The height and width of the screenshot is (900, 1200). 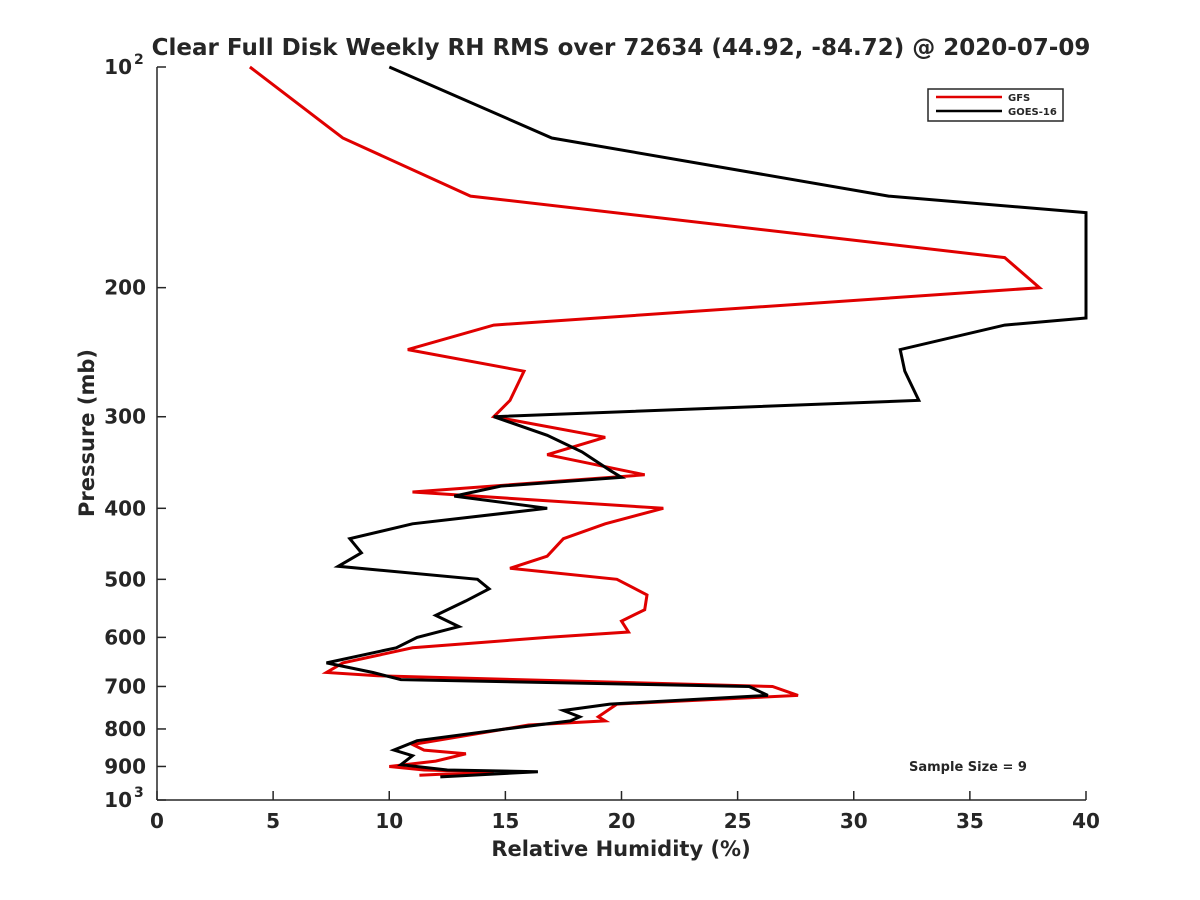 I want to click on sample-size-annotation: Sample Size = 9, so click(x=968, y=767).